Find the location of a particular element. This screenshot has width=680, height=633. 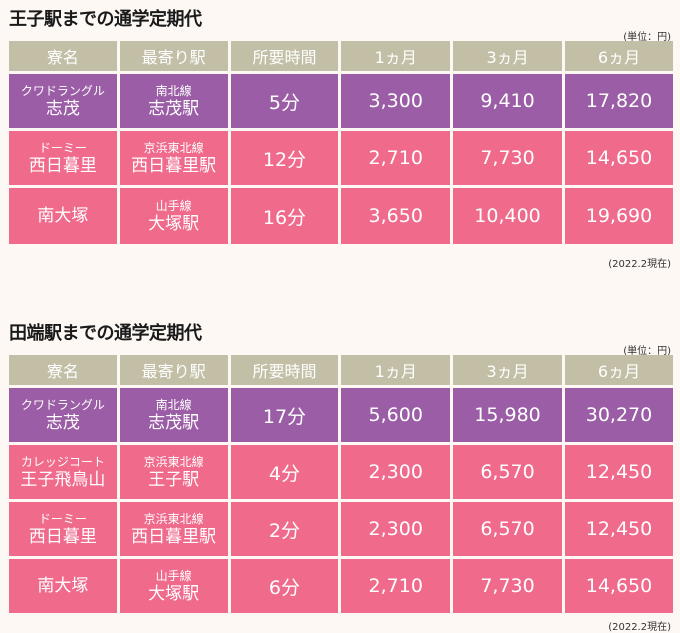

fare-6month: 19,690 is located at coordinates (619, 216).